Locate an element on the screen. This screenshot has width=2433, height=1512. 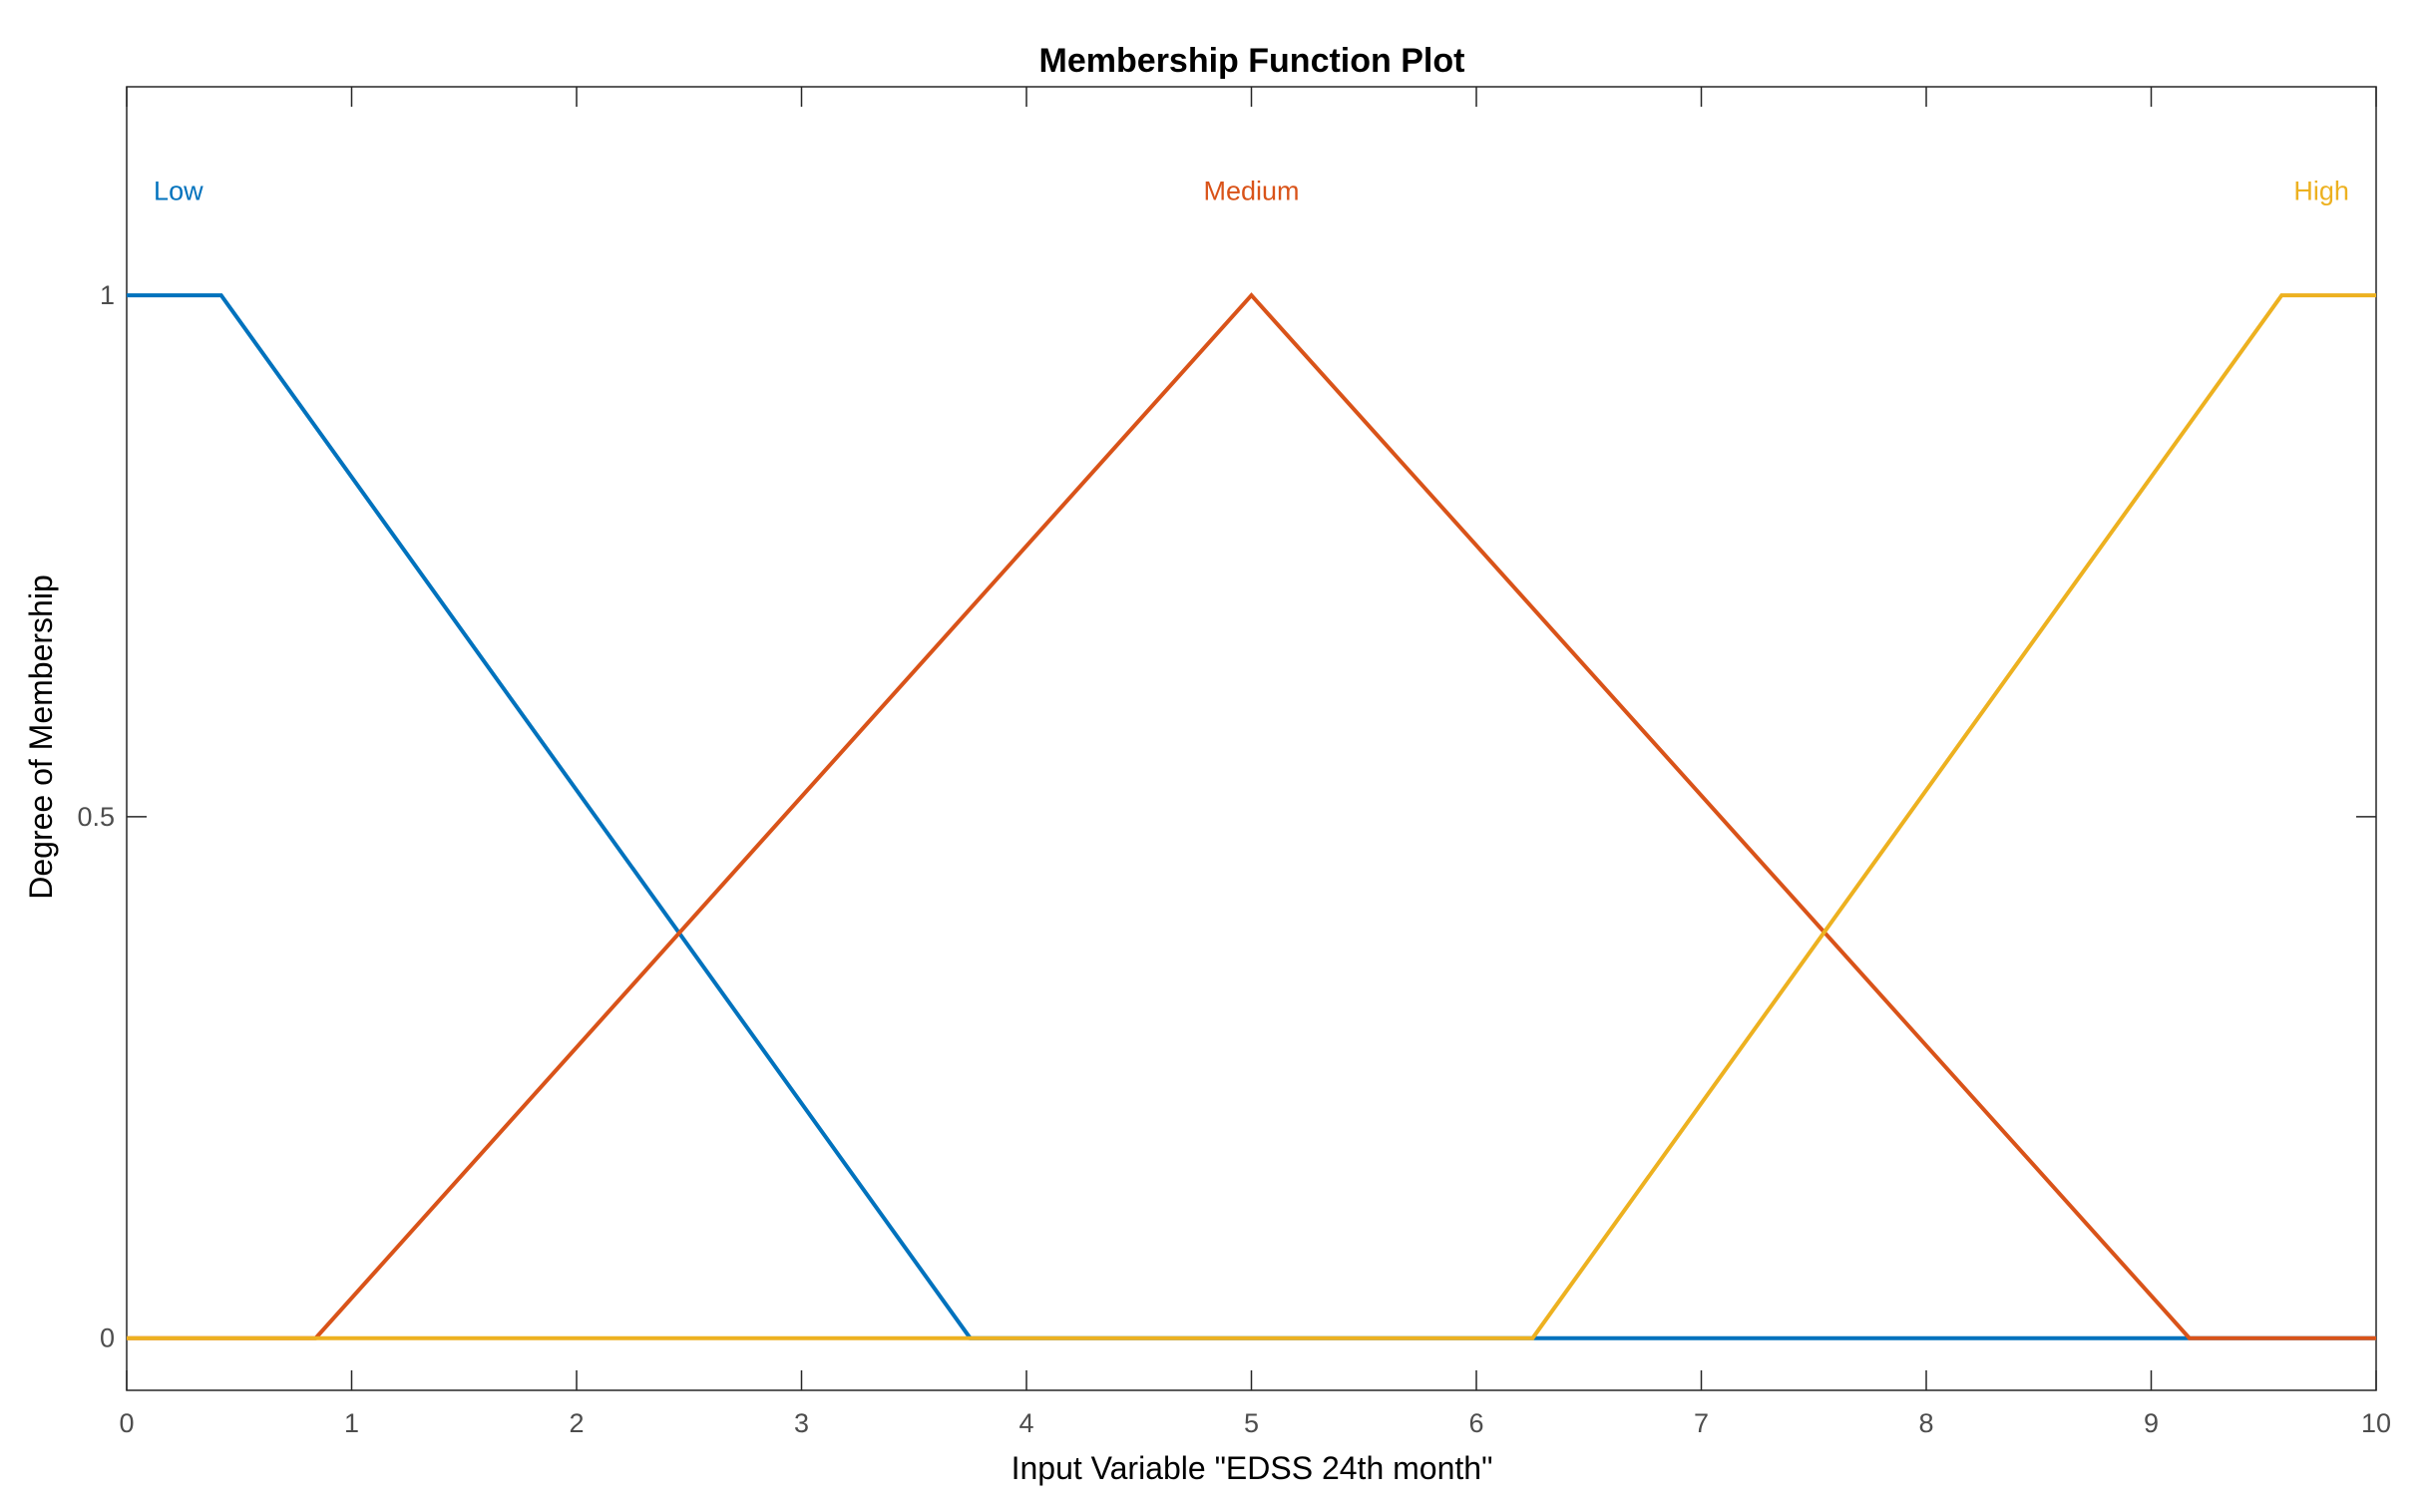
y-tick-label: 1 is located at coordinates (107, 295).